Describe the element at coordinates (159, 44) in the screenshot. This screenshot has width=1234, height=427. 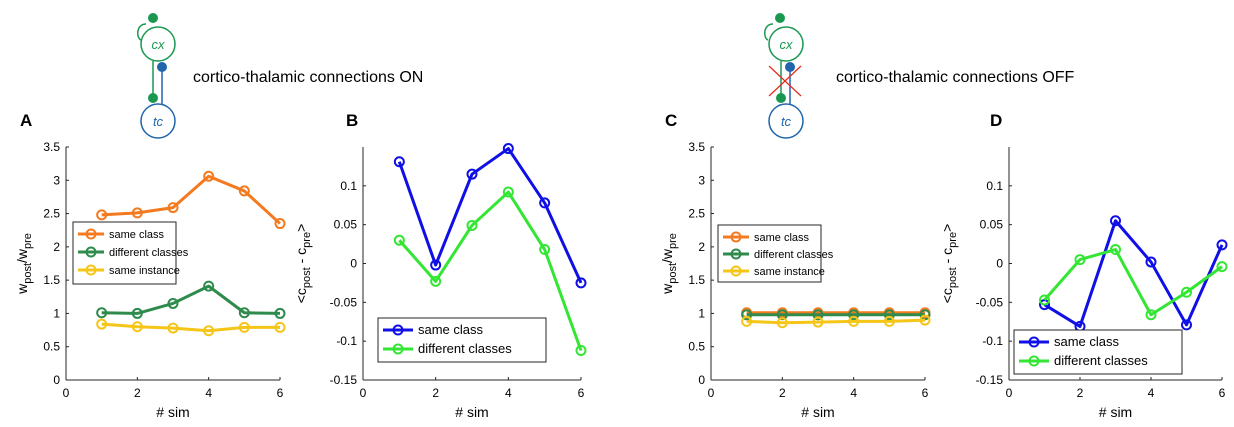
I see `cx-node-label: cx` at that location.